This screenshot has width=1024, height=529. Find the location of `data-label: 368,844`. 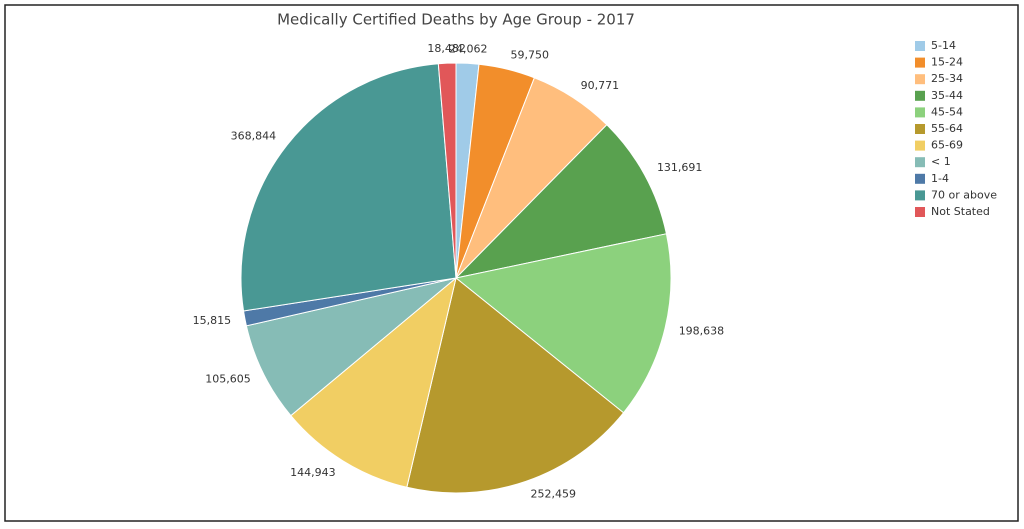

data-label: 368,844 is located at coordinates (254, 135).